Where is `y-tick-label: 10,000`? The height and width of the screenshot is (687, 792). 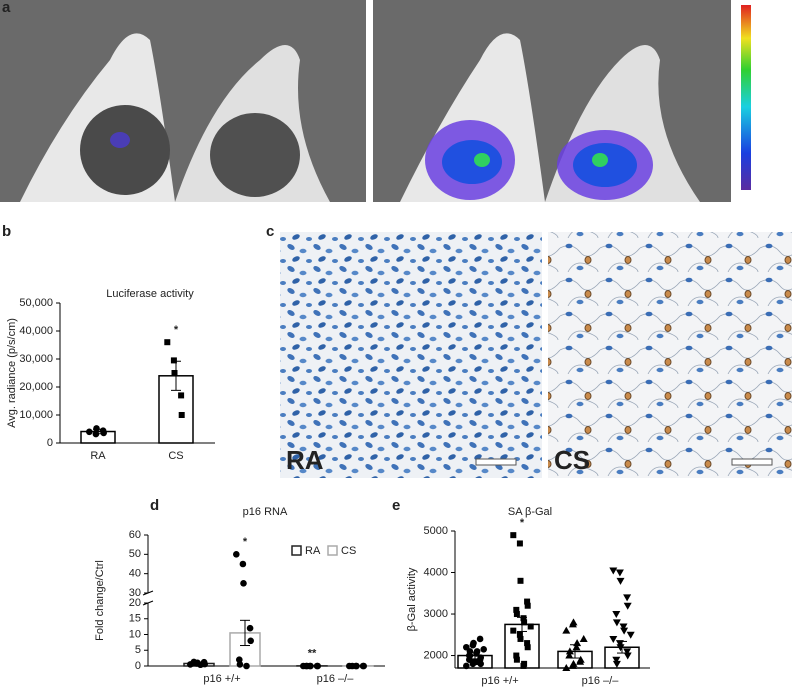 y-tick-label: 10,000 is located at coordinates (36, 415).